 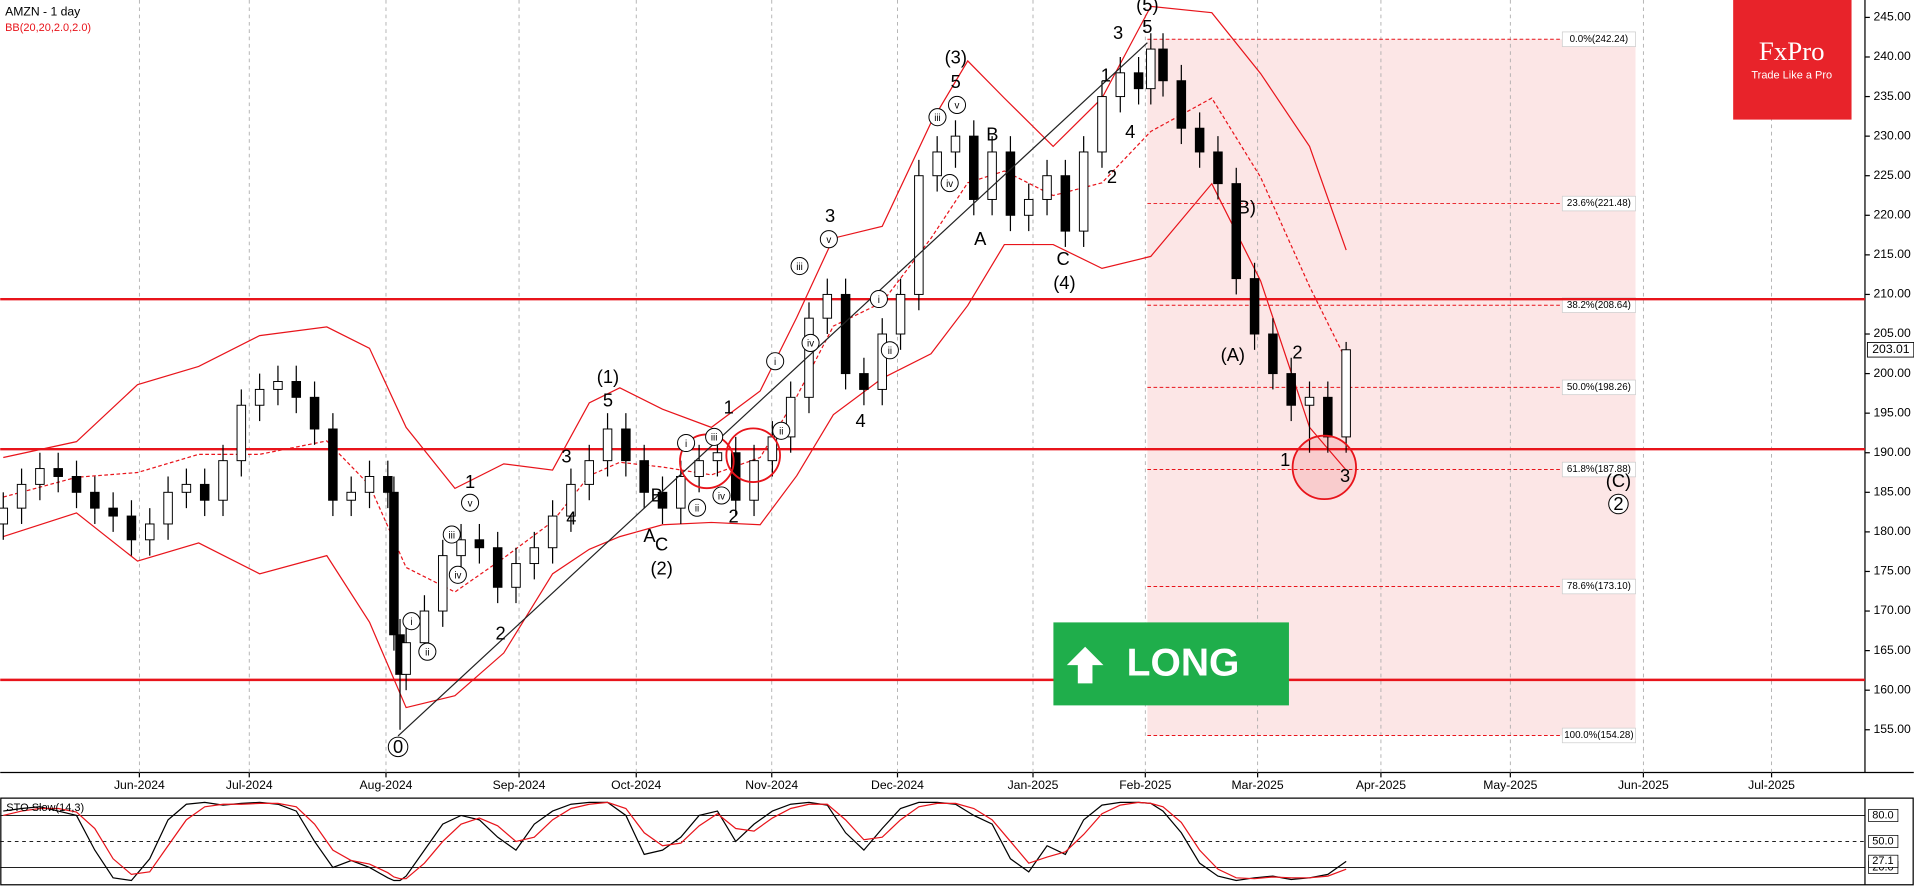 I want to click on x-tick-label: Jun-2024, so click(x=139, y=785).